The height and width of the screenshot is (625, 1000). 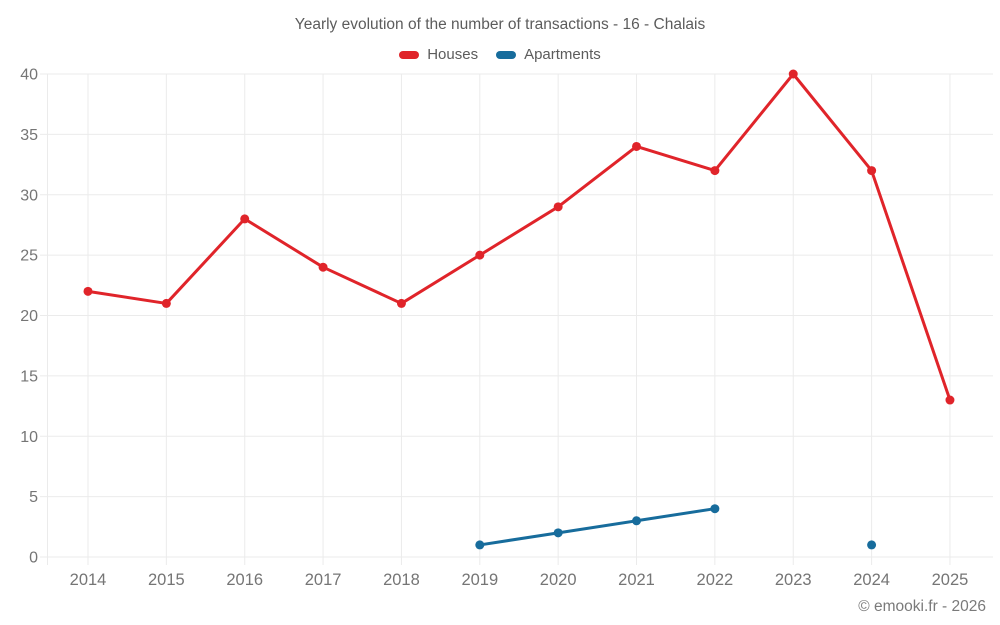 I want to click on x-axis-tick-label: 2016, so click(x=244, y=580).